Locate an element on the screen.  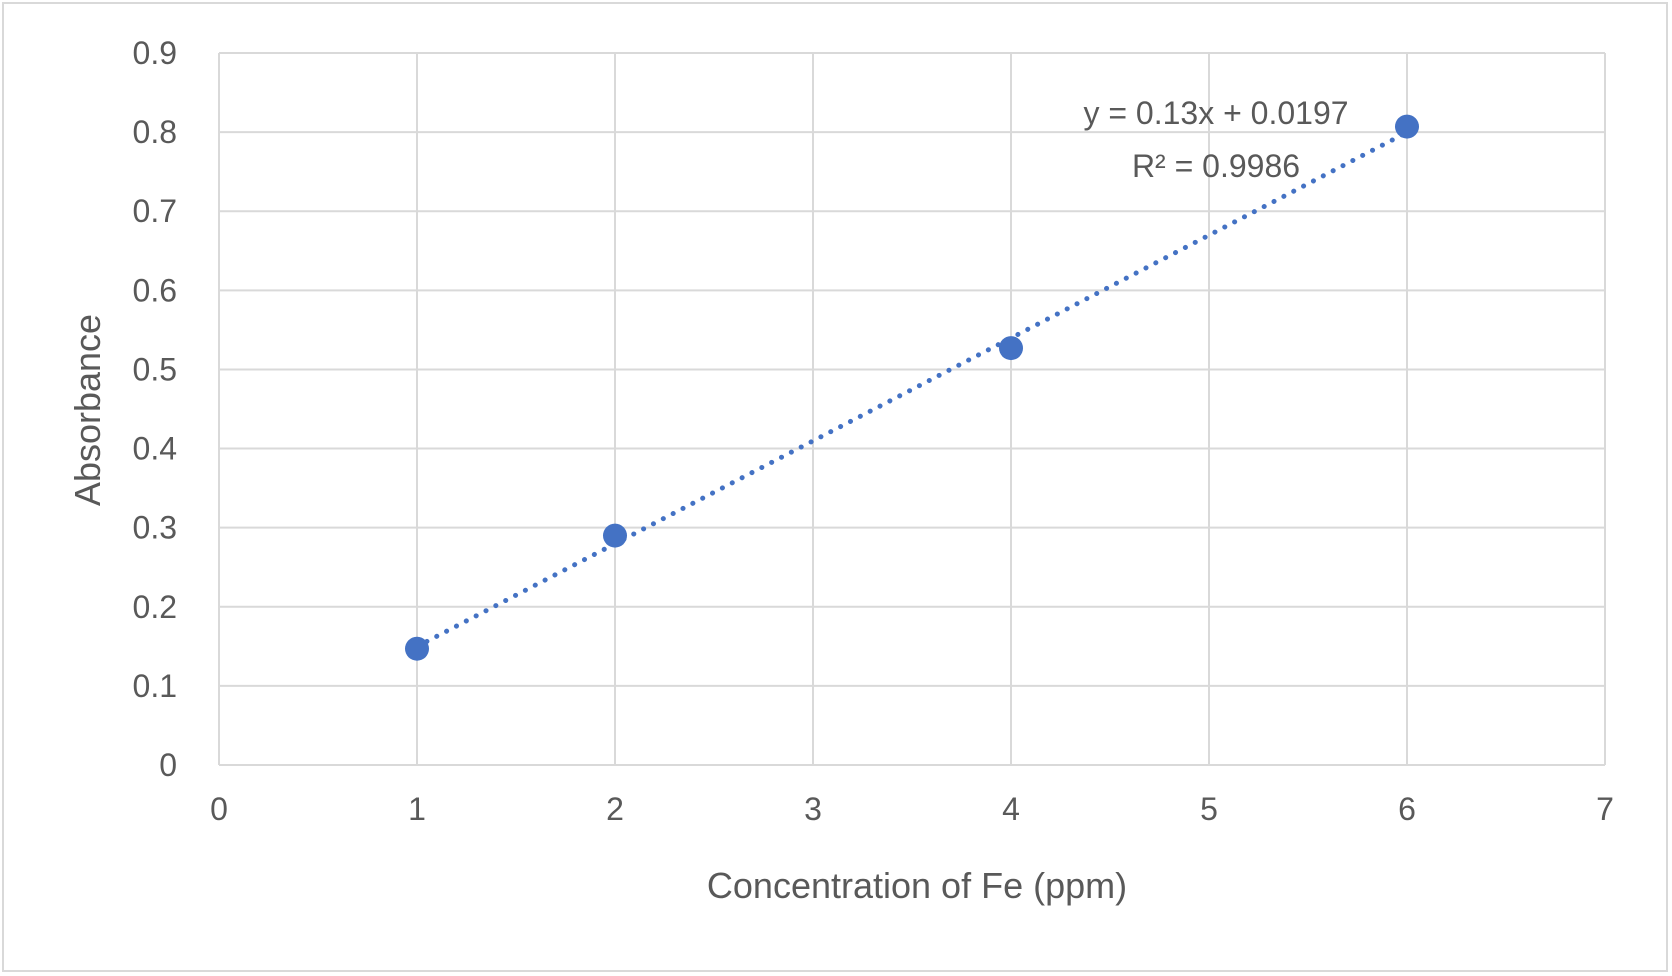
y-tick-label: 0.3 is located at coordinates (155, 528).